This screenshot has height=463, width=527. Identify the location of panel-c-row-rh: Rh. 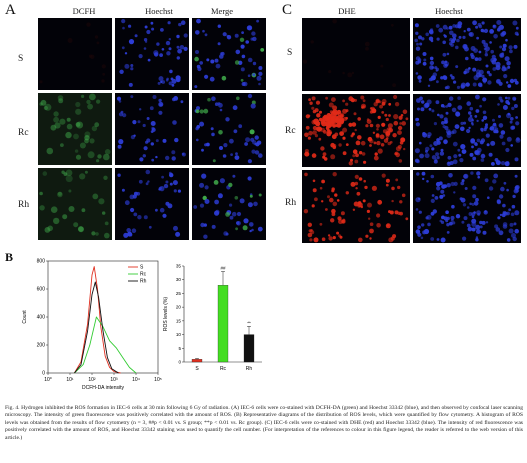
(291, 203).